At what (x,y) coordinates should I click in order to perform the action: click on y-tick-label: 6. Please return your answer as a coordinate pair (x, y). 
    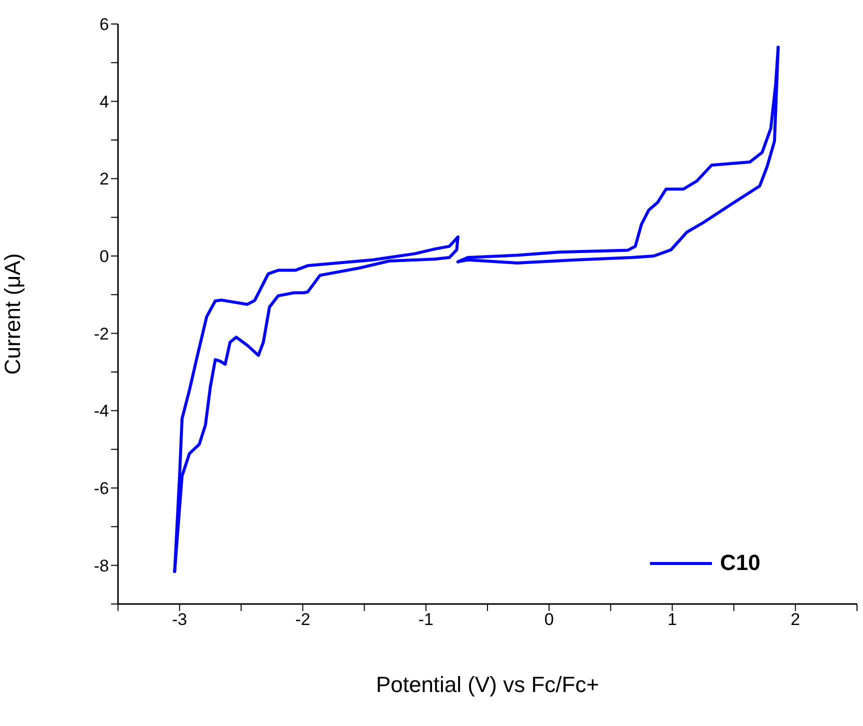
    Looking at the image, I should click on (104, 24).